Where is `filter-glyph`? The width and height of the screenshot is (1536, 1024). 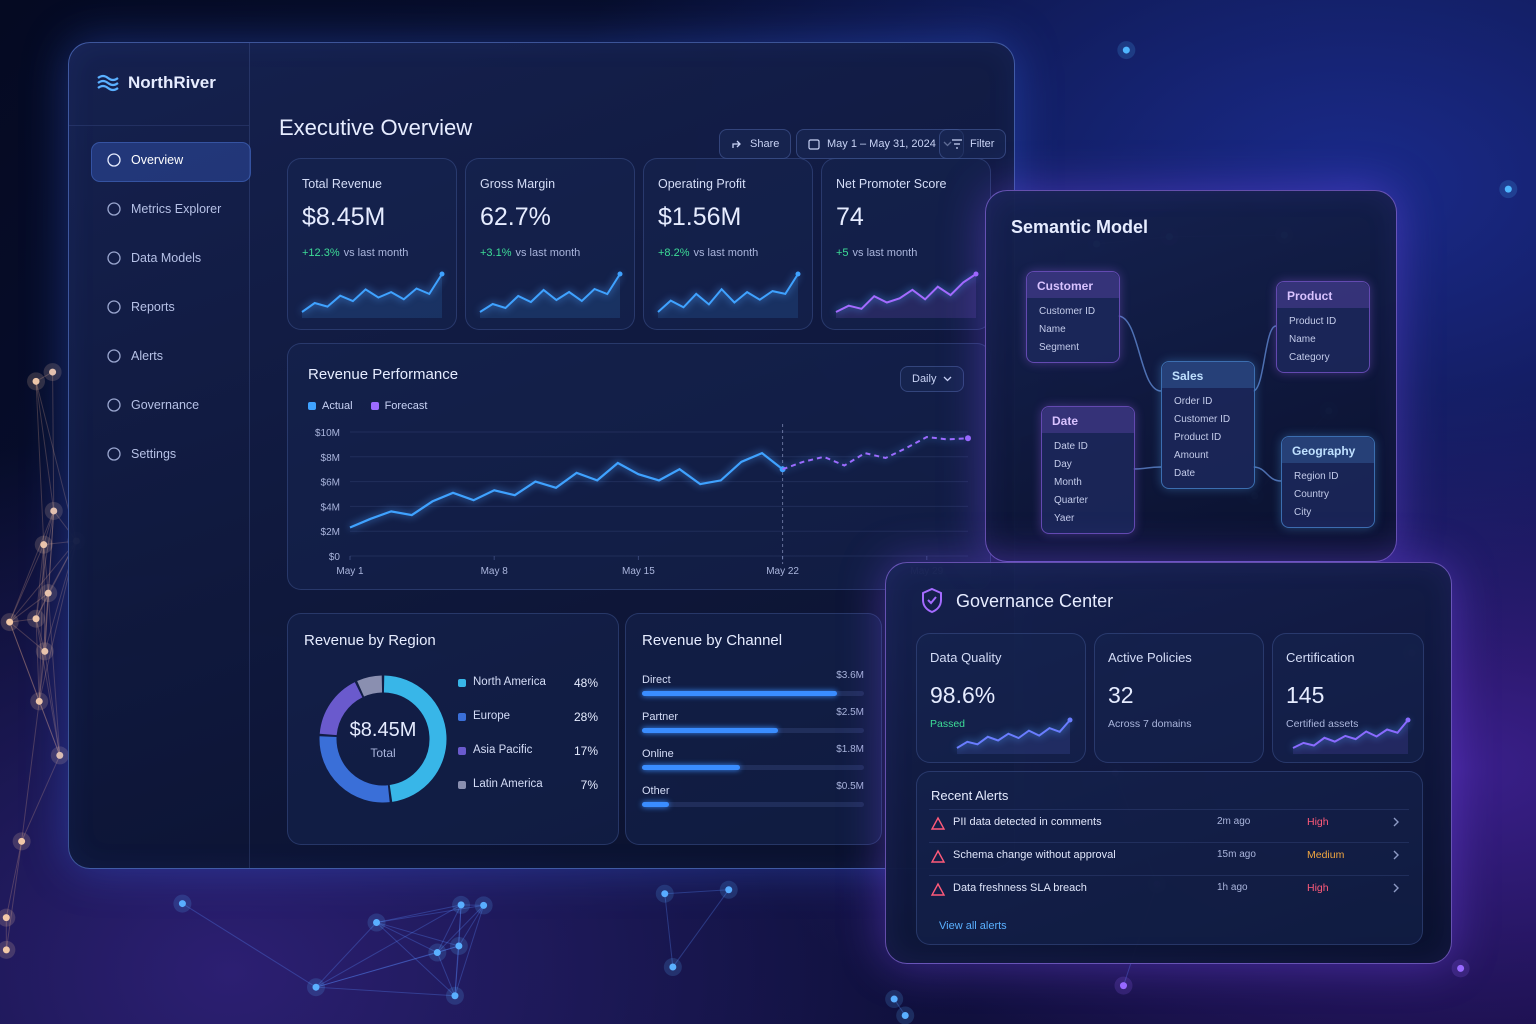
filter-glyph is located at coordinates (957, 144).